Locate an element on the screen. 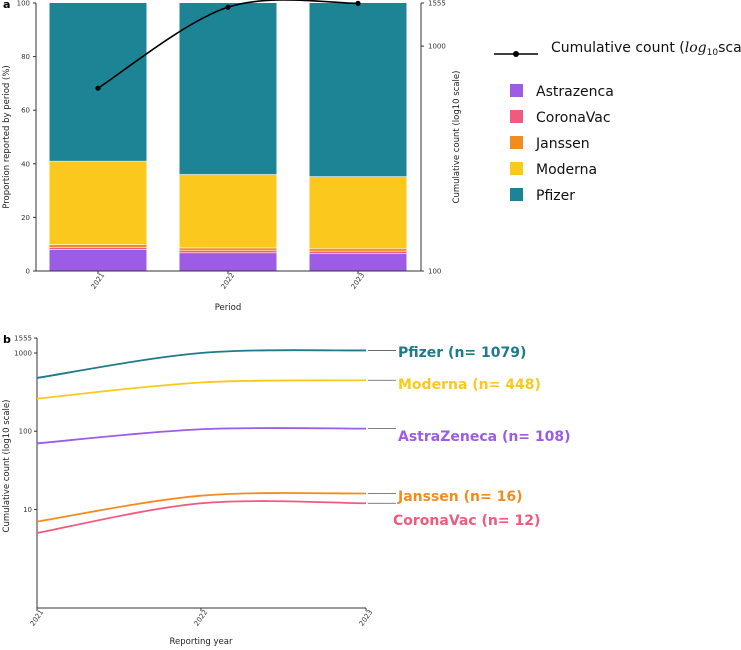  panel-b-x-tick-2021: 2021 is located at coordinates (37, 617).